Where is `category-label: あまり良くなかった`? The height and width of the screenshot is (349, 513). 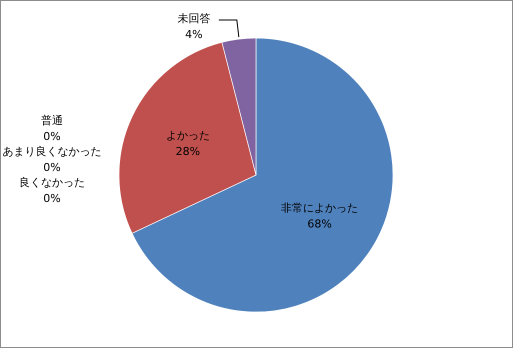
category-label: あまり良くなかった is located at coordinates (52, 151).